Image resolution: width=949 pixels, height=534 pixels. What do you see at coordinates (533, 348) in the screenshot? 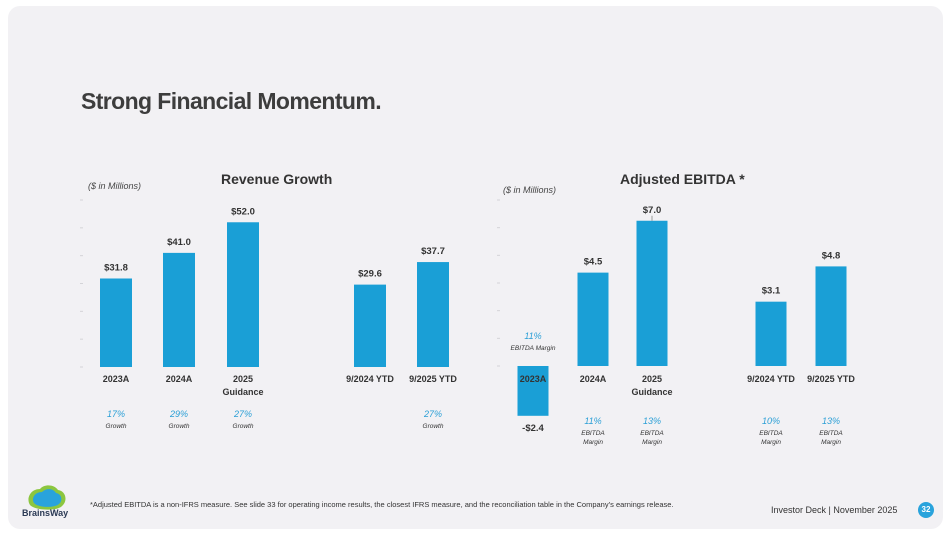
I see `ebitda-annotation-caption: EBITDA Margin` at bounding box center [533, 348].